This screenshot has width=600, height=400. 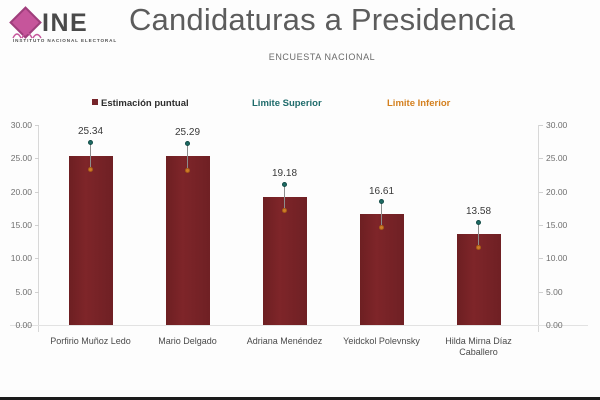 I want to click on x-axis-line, so click(x=299, y=325).